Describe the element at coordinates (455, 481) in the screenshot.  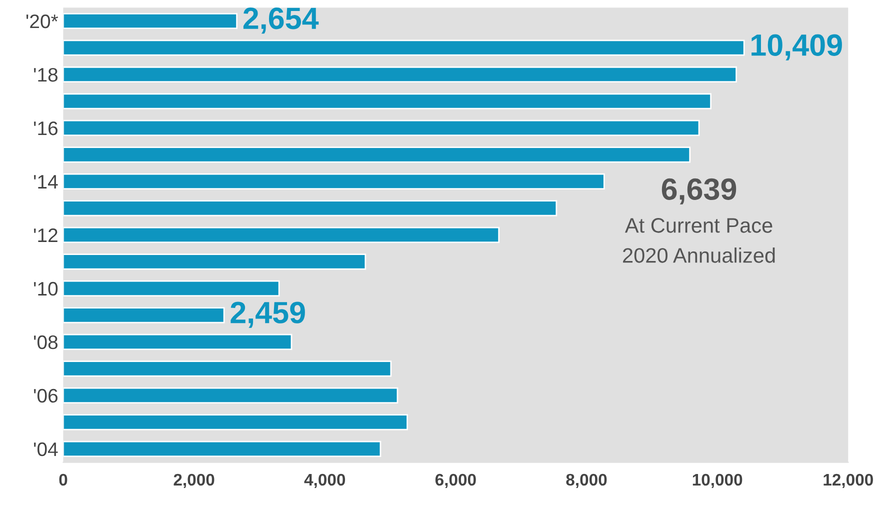
I see `x-tick-label: 6,000` at that location.